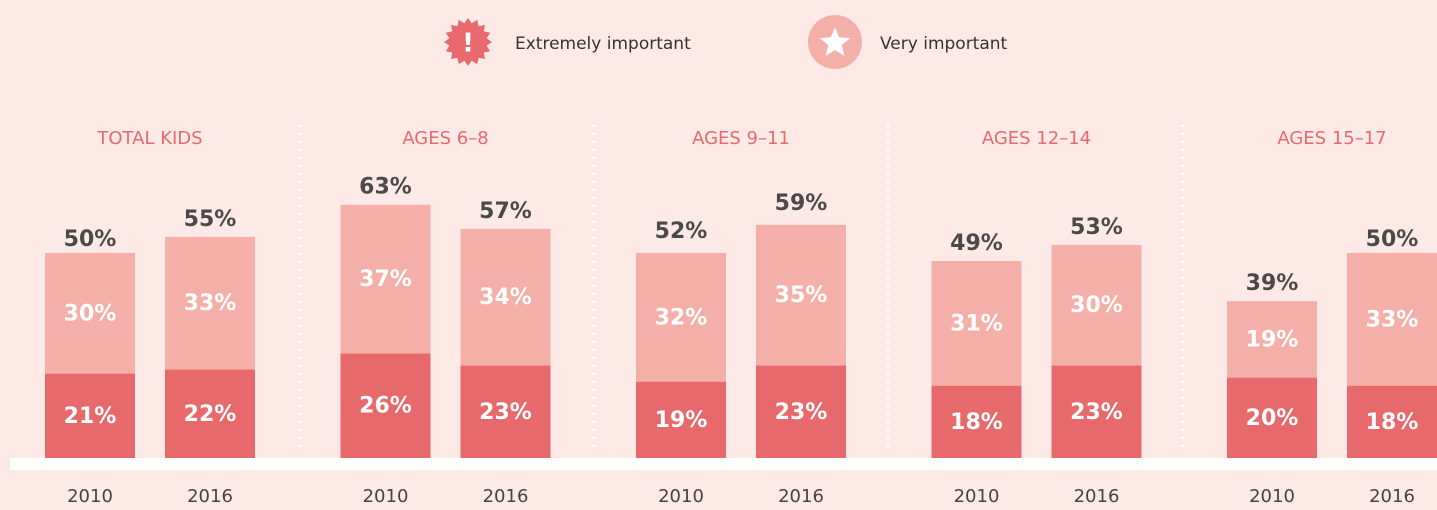 The image size is (1437, 510). What do you see at coordinates (385, 187) in the screenshot?
I see `total-label: 63%` at bounding box center [385, 187].